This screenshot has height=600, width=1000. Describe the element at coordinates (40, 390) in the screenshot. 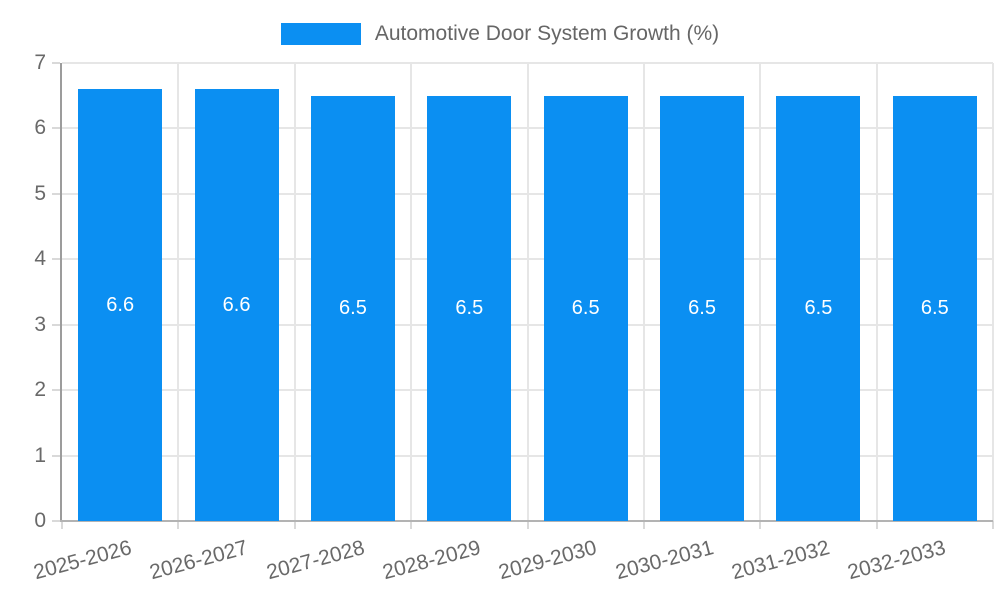

I see `y-axis-tick-label: 2` at that location.